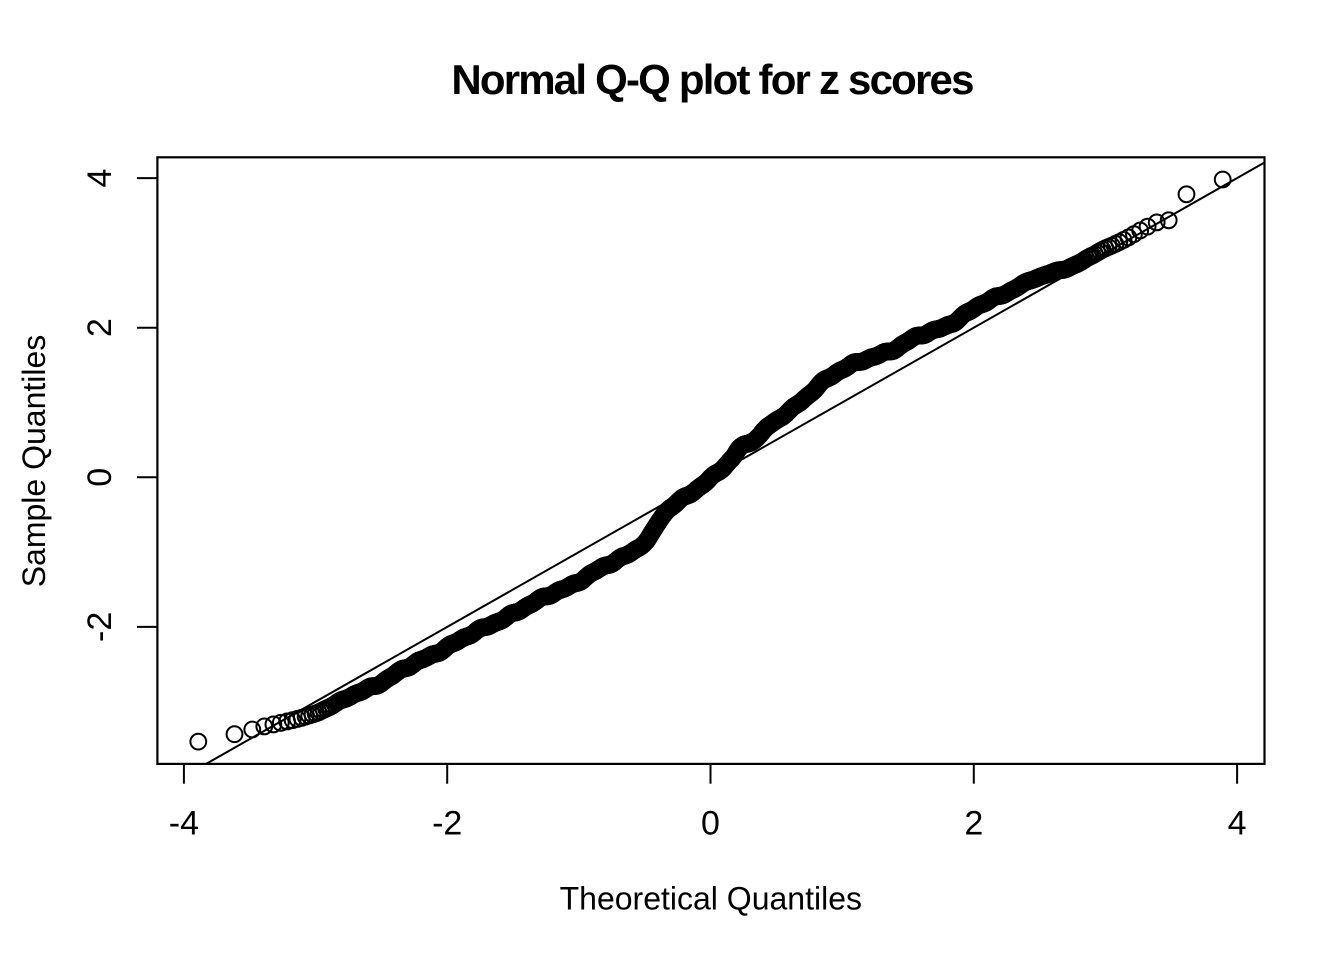 This screenshot has height=960, width=1344. What do you see at coordinates (34, 461) in the screenshot?
I see `svg-text: Sample Quantiles` at bounding box center [34, 461].